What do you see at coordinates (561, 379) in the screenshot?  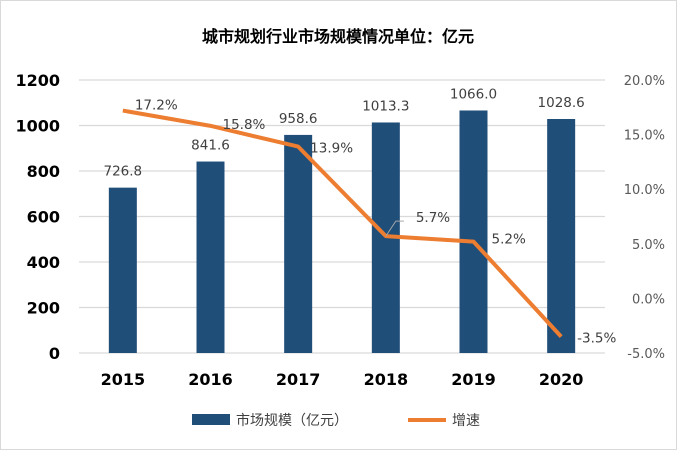 I see `x-axis-tick: 2020` at bounding box center [561, 379].